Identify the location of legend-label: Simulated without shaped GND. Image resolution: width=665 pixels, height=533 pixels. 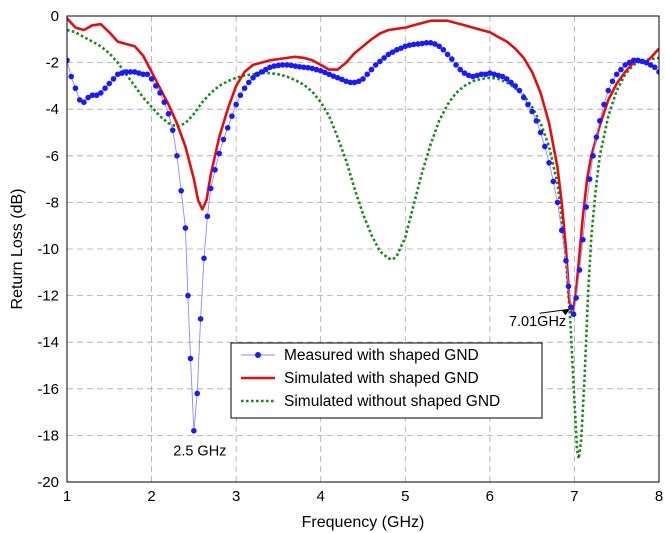
(392, 401).